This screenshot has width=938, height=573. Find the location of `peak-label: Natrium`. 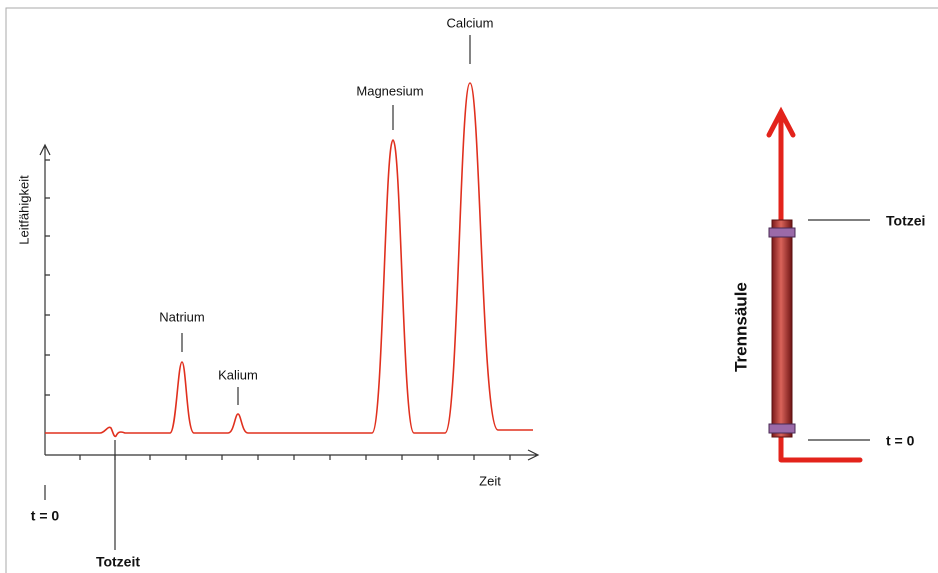

peak-label: Natrium is located at coordinates (182, 316).